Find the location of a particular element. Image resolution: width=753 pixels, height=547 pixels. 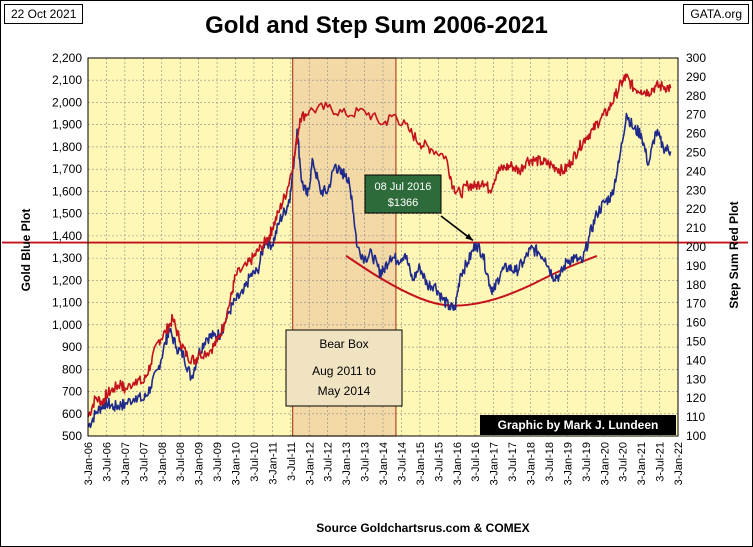

date-label: 22 Oct 2021 is located at coordinates (44, 14).